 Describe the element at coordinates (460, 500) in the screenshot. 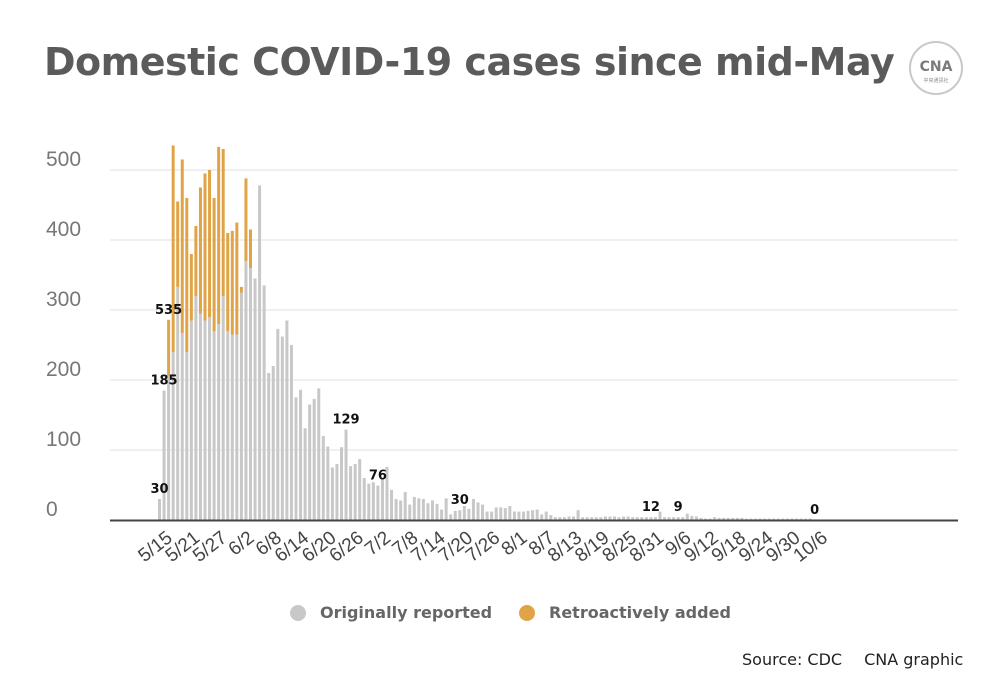

I see `data-label: 30` at that location.